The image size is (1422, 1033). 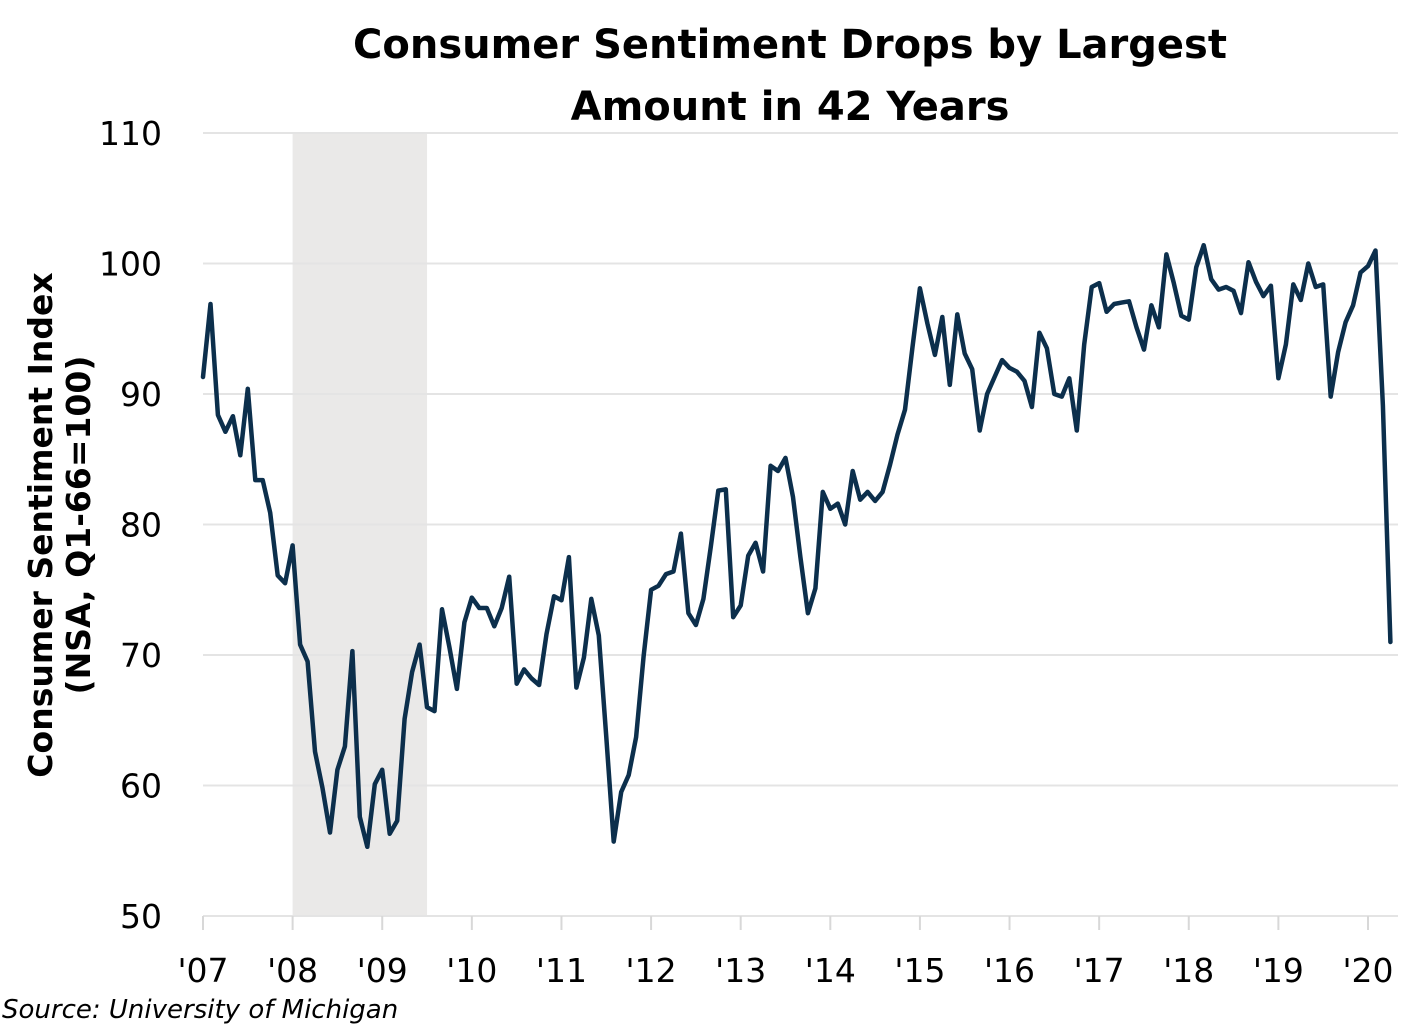 I want to click on x-tick-label: '14, so click(x=830, y=970).